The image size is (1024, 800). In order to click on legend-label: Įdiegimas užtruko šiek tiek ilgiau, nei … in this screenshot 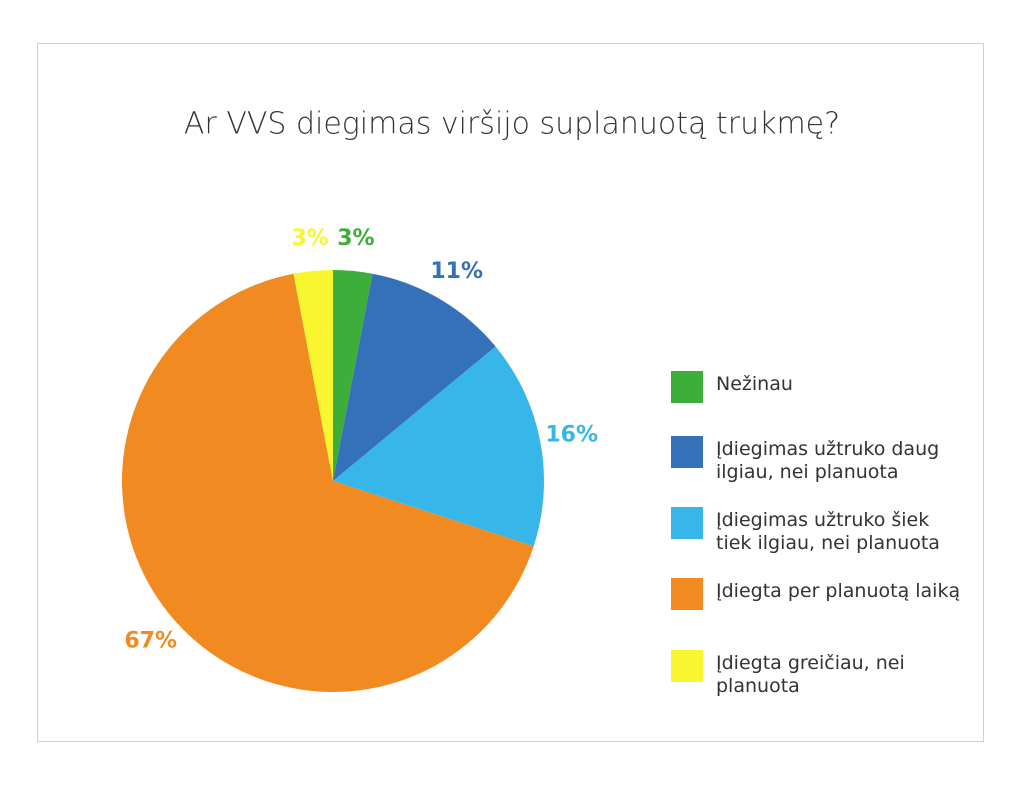, I will do `click(828, 531)`.